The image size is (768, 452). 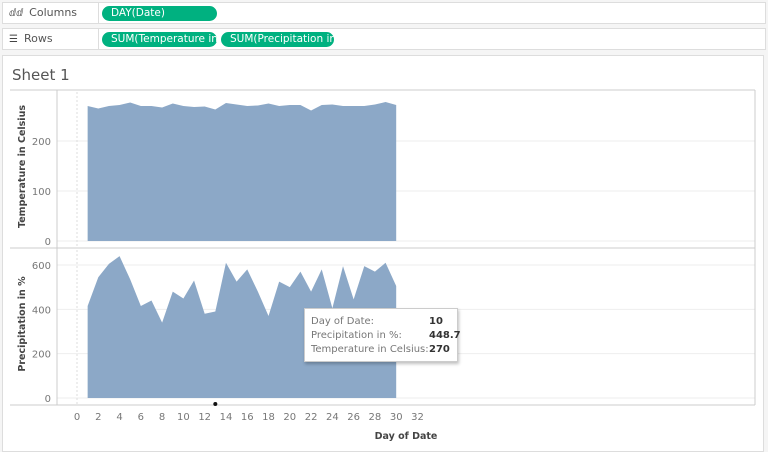 I want to click on x-tick-label: 2, so click(x=98, y=417).